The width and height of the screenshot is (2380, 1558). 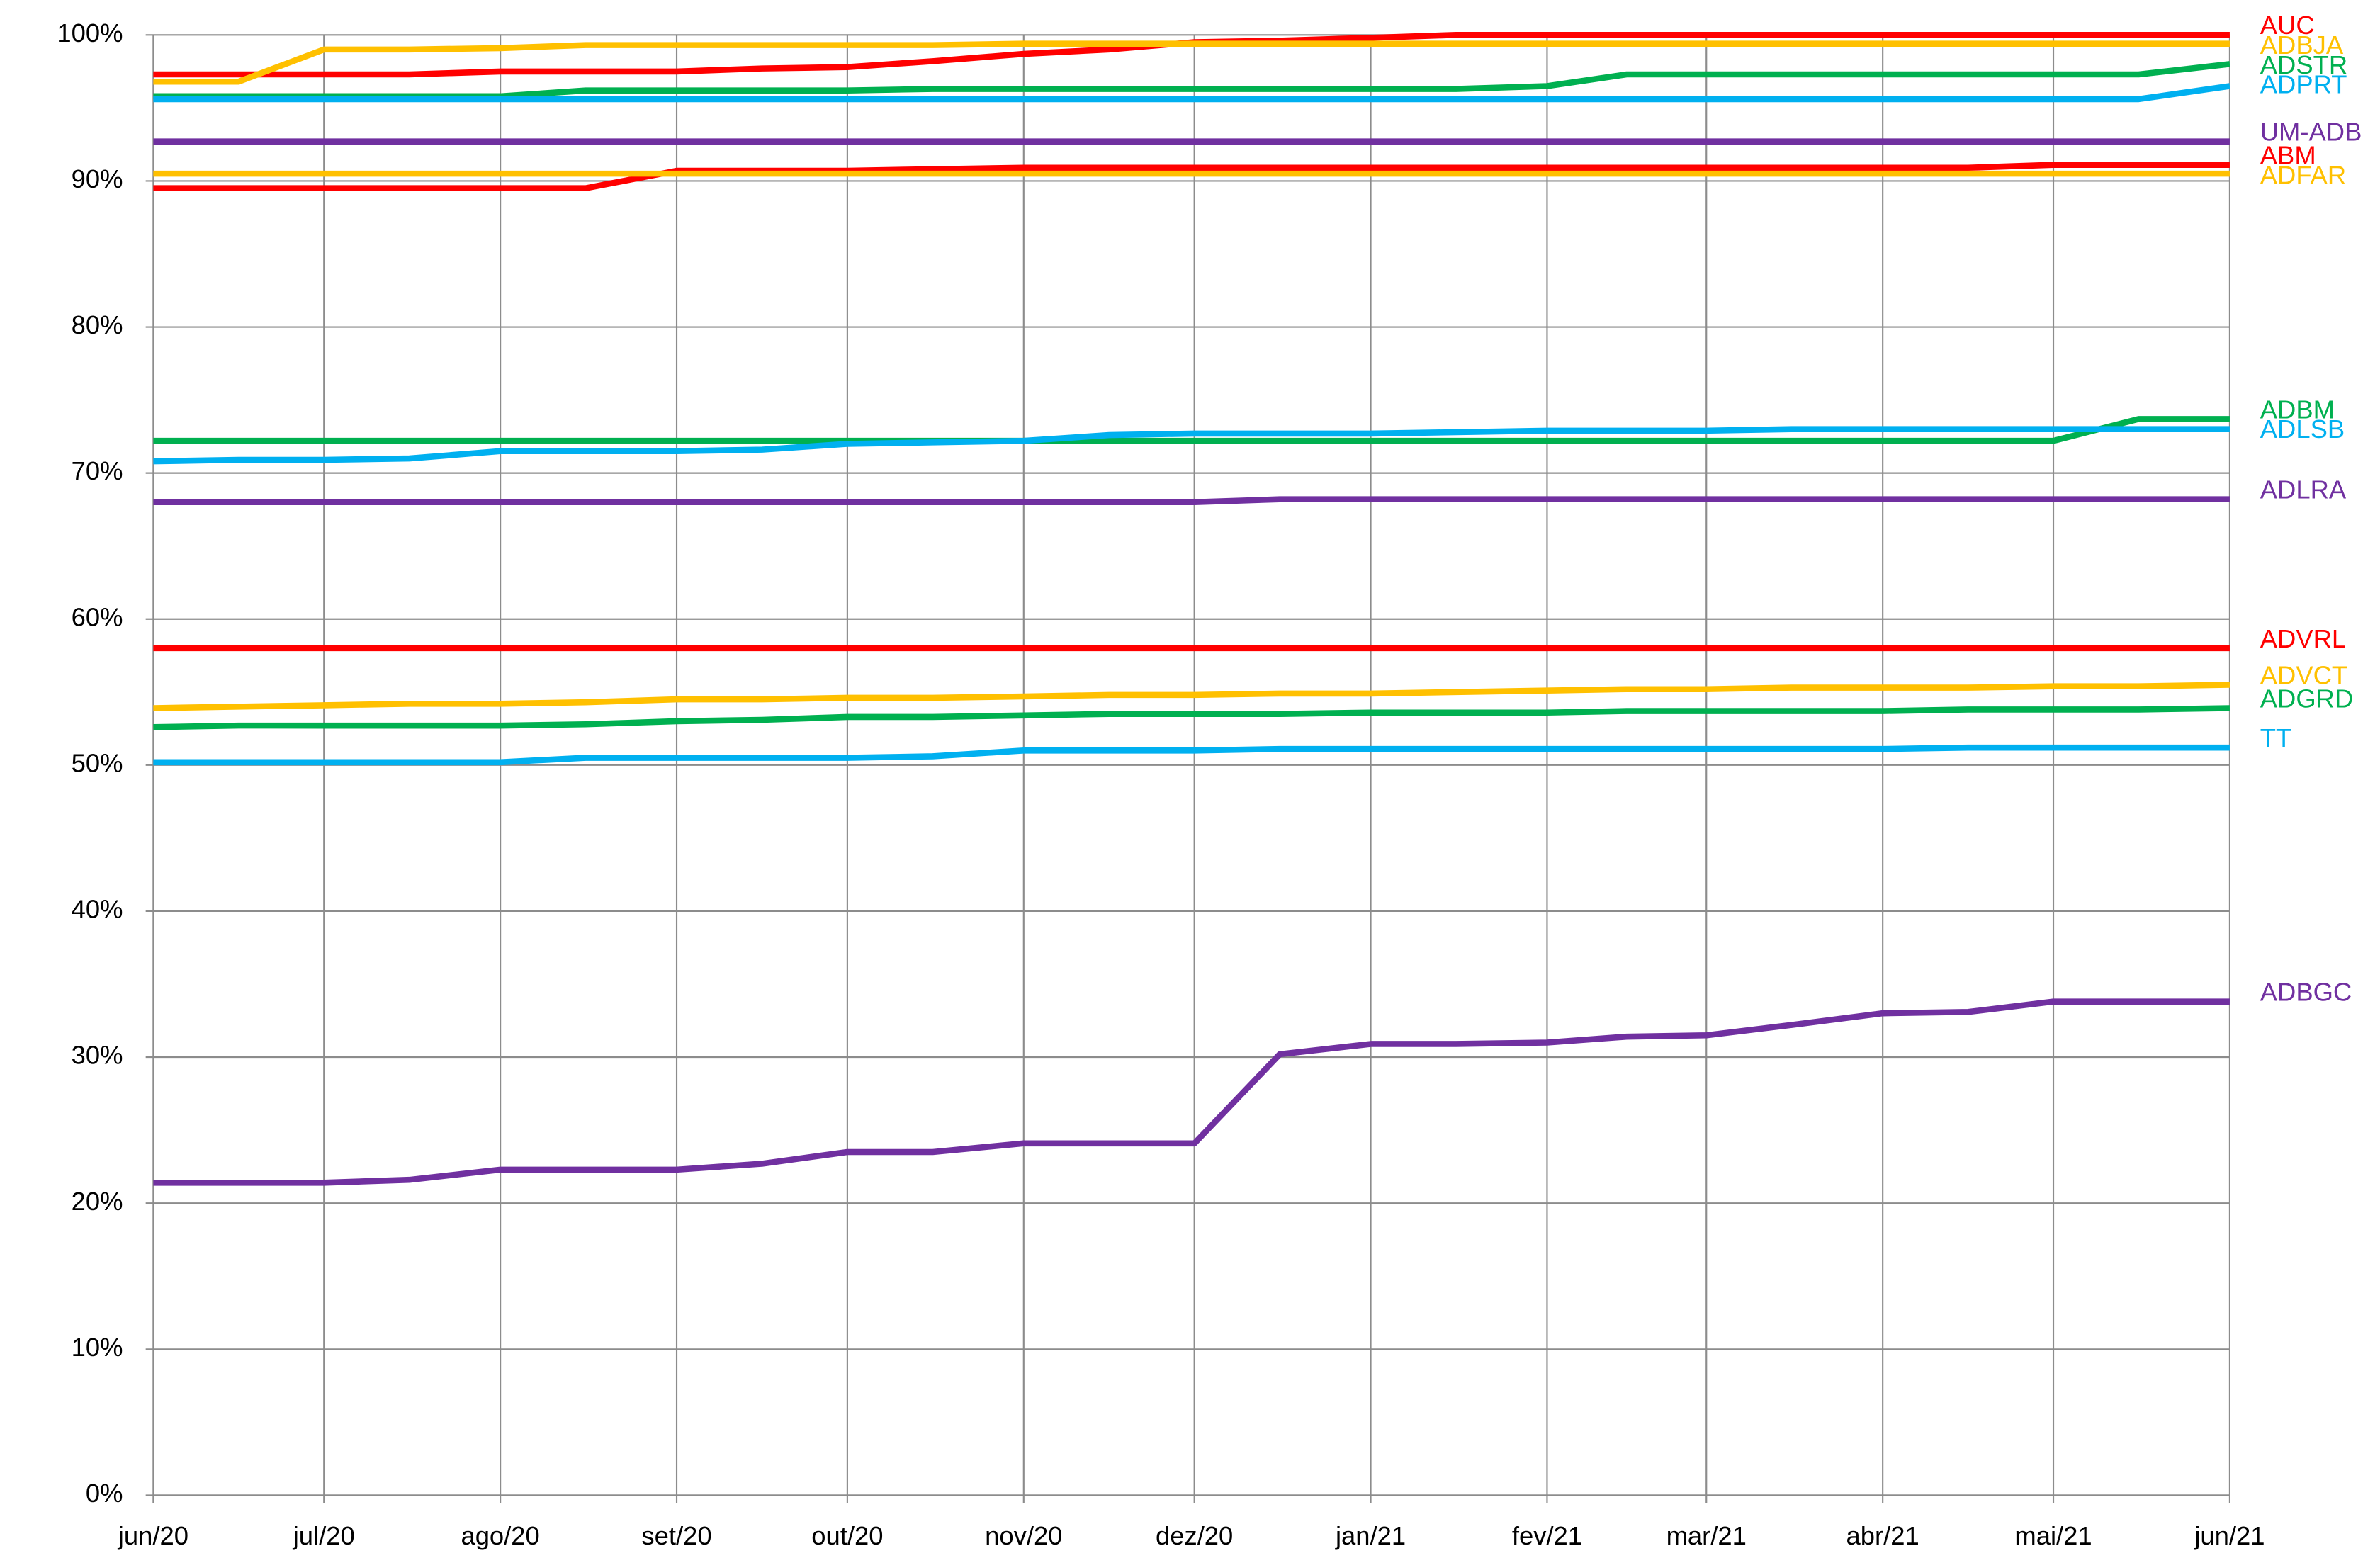 What do you see at coordinates (2303, 674) in the screenshot?
I see `legend-label: ADVCT` at bounding box center [2303, 674].